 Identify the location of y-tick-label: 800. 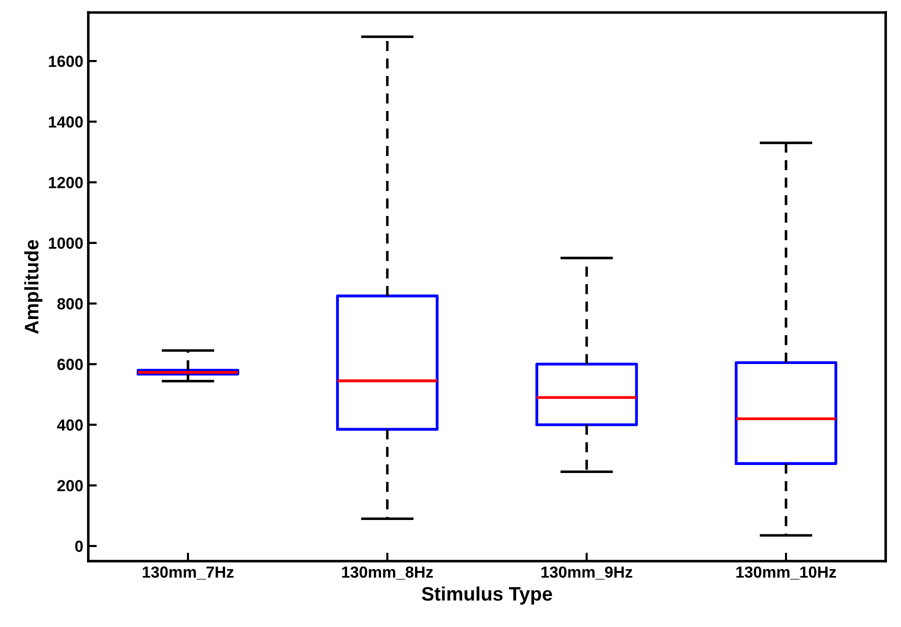
(70, 304).